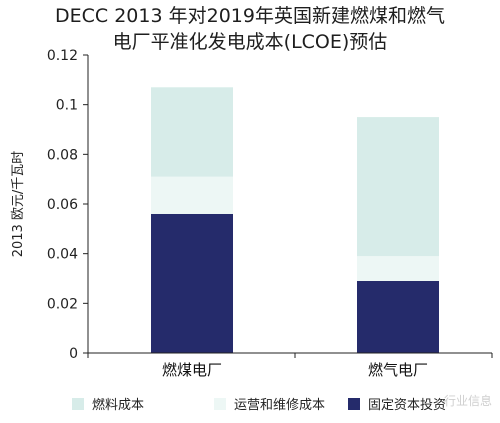  I want to click on watermark: 行业信息, so click(467, 401).